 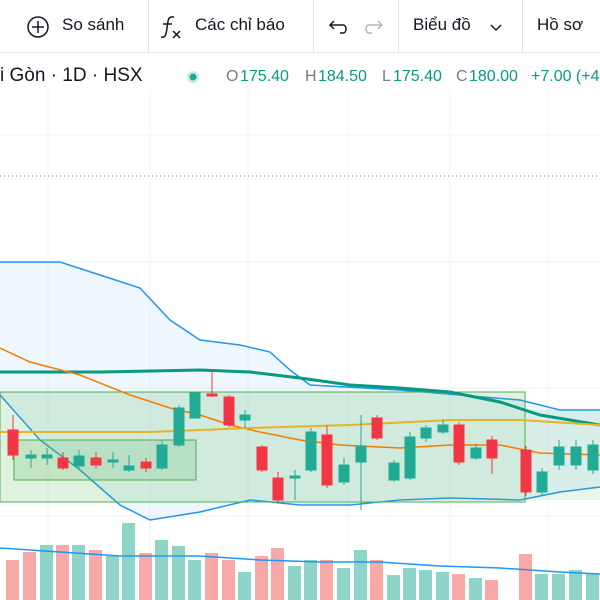 What do you see at coordinates (337, 27) in the screenshot?
I see `undo-icon` at bounding box center [337, 27].